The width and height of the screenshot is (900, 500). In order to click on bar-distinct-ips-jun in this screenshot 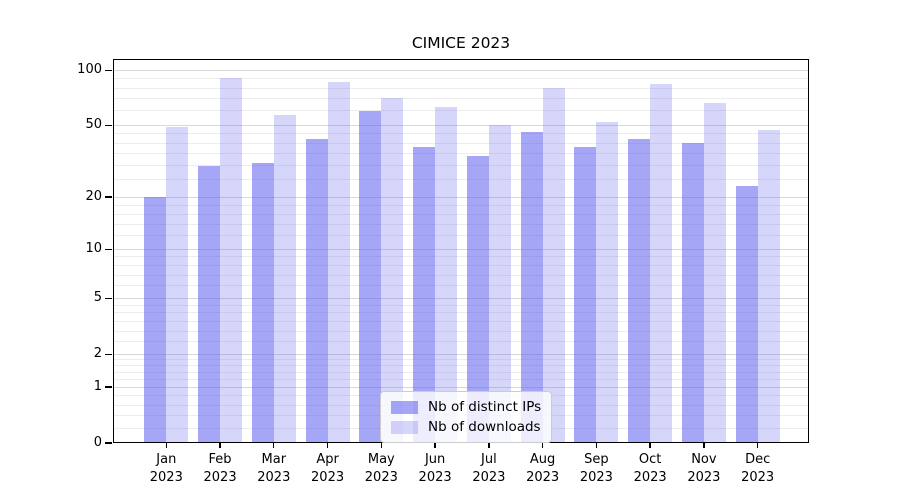, I will do `click(424, 295)`.